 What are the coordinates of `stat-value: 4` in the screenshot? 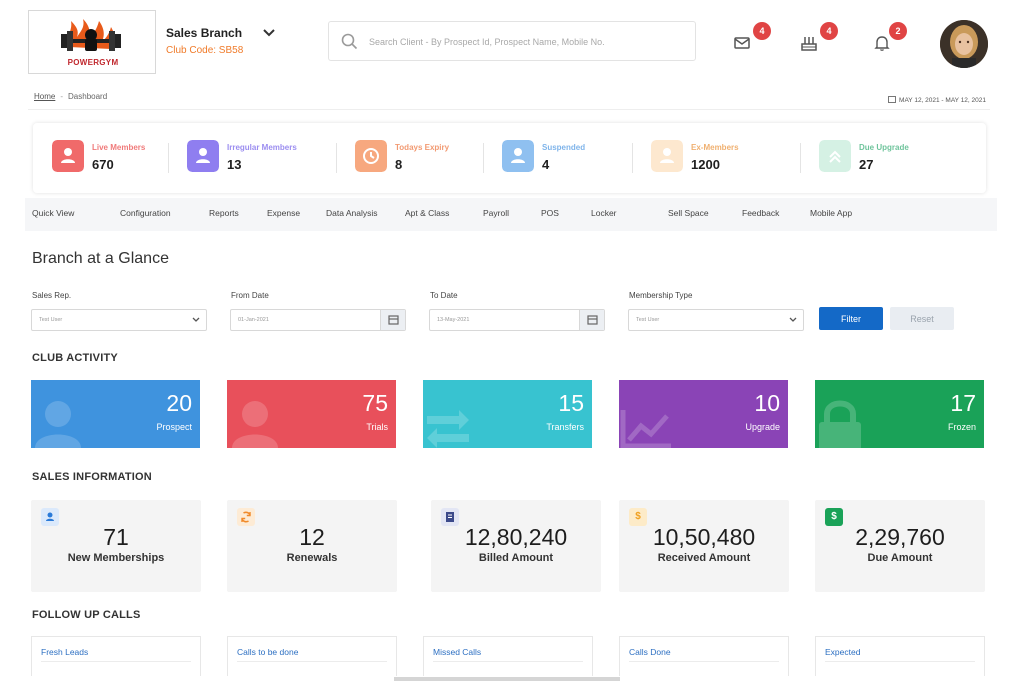 It's located at (546, 164).